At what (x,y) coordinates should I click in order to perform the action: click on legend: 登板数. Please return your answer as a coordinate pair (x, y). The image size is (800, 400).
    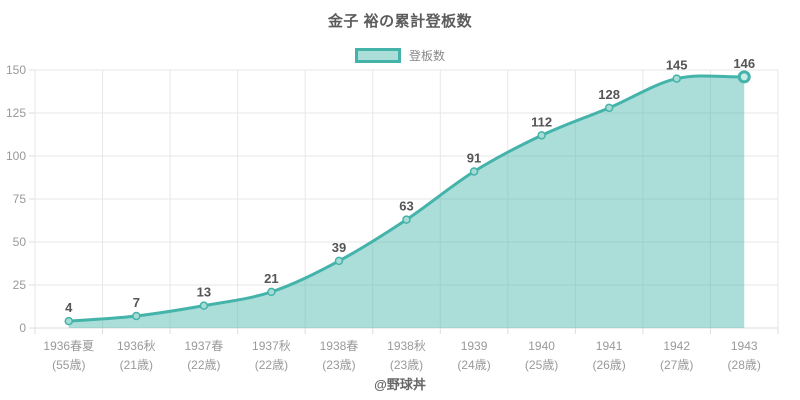
    Looking at the image, I should click on (400, 55).